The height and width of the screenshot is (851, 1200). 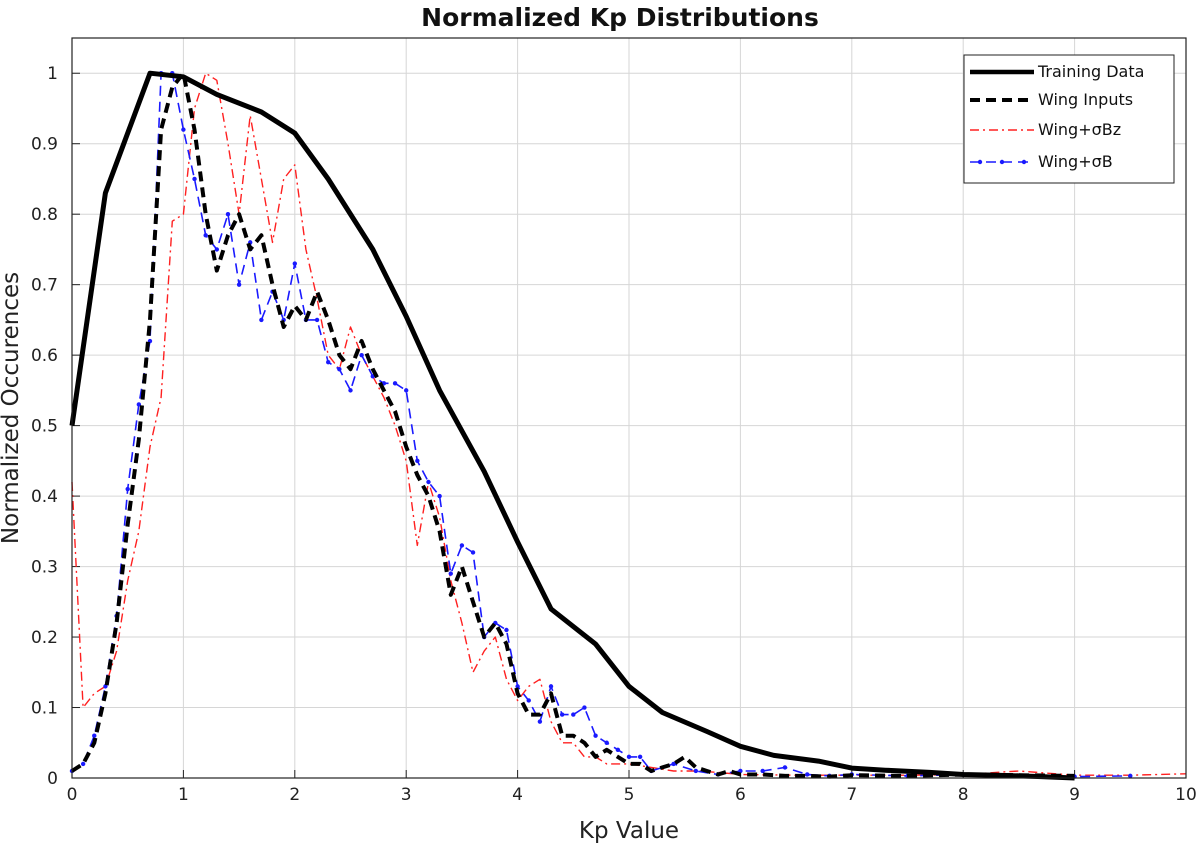 I want to click on x-tick-label: 6, so click(x=740, y=795).